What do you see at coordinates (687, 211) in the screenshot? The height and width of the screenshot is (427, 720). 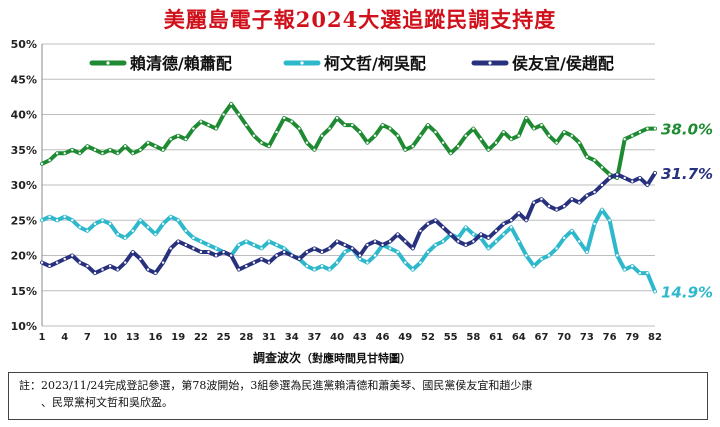 I see `end-labels: 38.0% 14.9% 31.7%` at bounding box center [687, 211].